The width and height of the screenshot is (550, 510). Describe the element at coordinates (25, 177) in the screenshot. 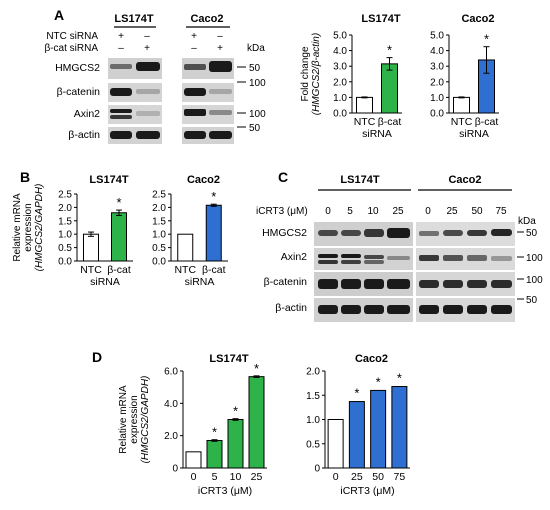

I see `panel-label-b: B` at that location.